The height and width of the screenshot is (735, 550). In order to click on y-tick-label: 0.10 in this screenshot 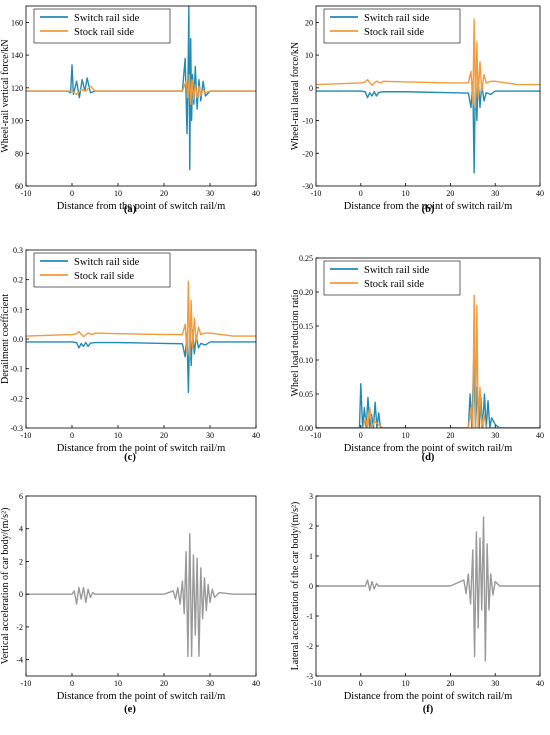, I will do `click(306, 360)`.